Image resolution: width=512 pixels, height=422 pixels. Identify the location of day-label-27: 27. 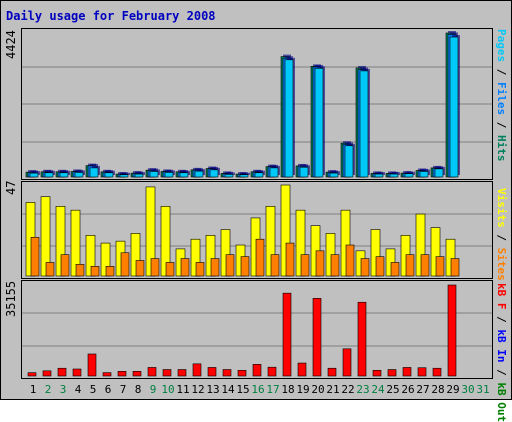
(423, 389).